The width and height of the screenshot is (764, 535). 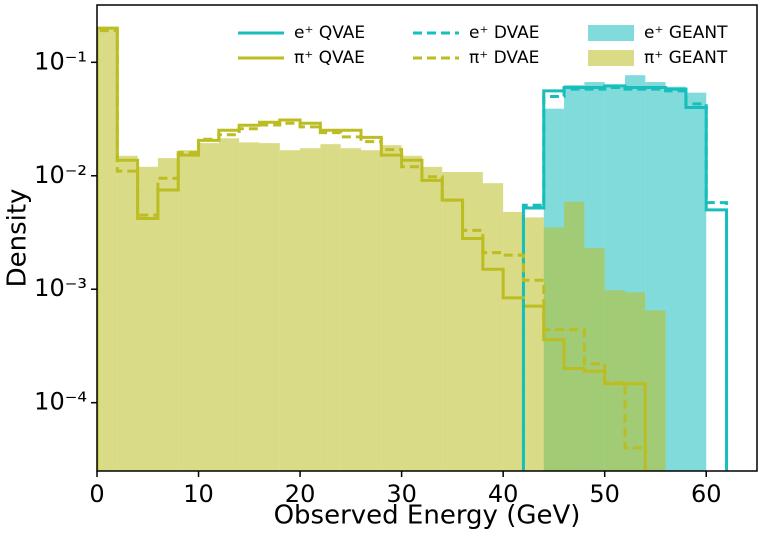 I want to click on x-tick-label: 0, so click(x=96, y=494).